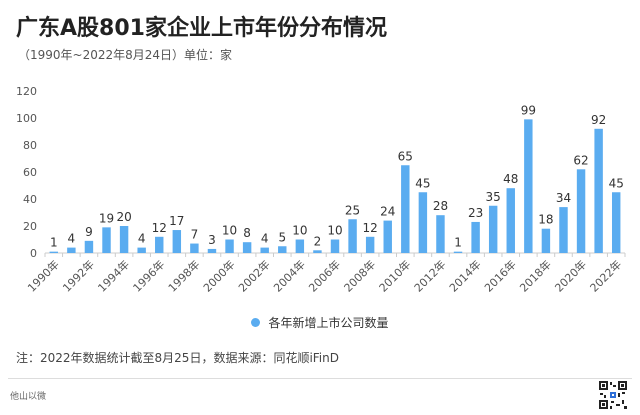 The image size is (640, 415). What do you see at coordinates (613, 395) in the screenshot?
I see `qr-code-icon` at bounding box center [613, 395].